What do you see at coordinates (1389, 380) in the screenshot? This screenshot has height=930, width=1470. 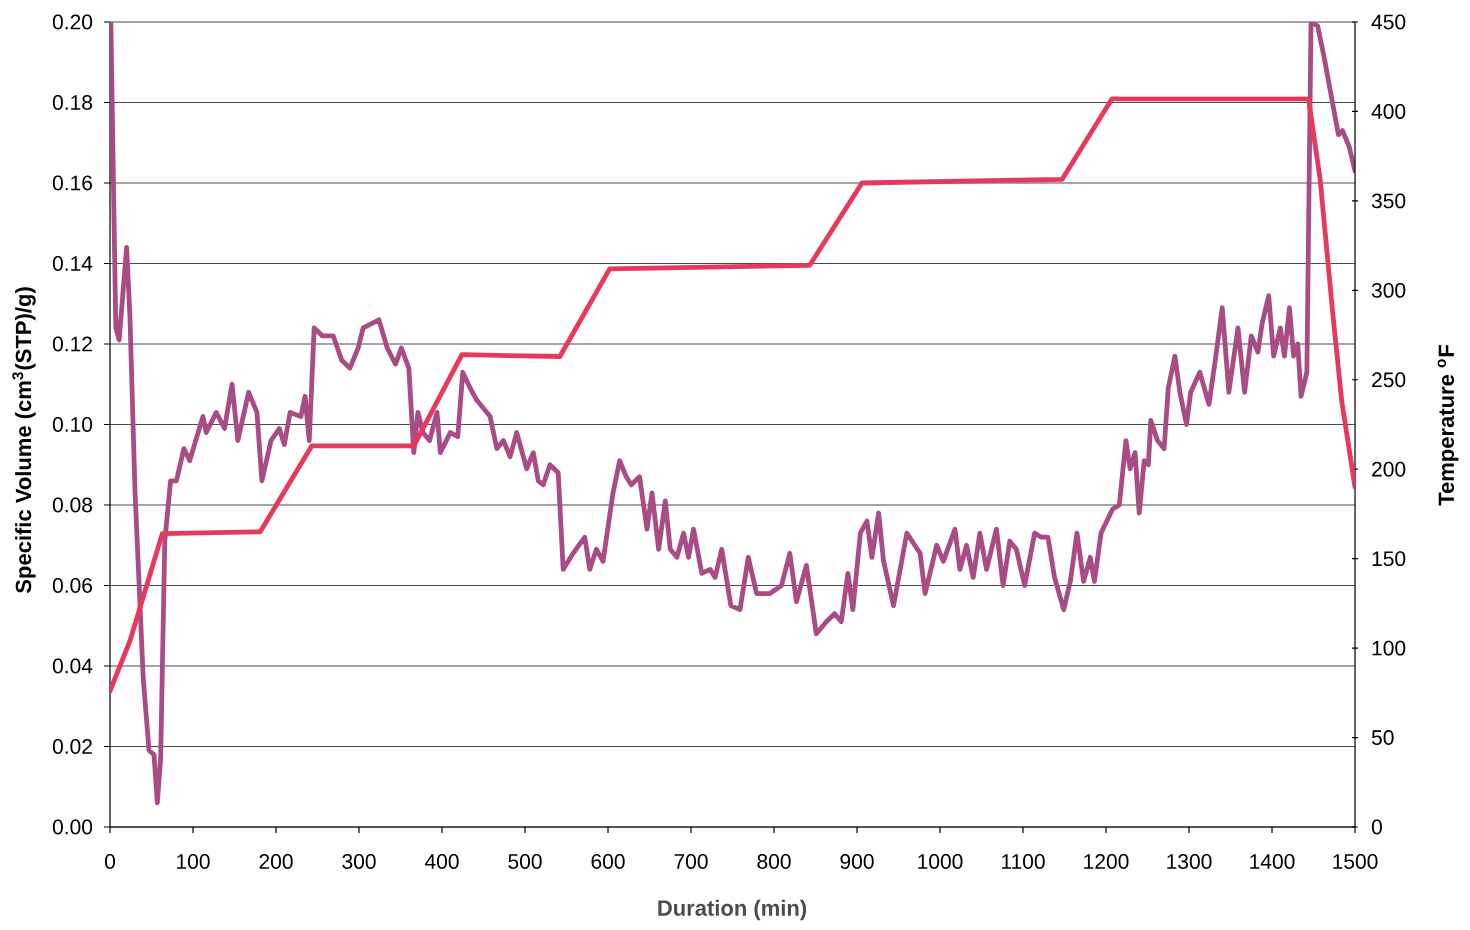 I see `y2-tick-label: 250` at bounding box center [1389, 380].